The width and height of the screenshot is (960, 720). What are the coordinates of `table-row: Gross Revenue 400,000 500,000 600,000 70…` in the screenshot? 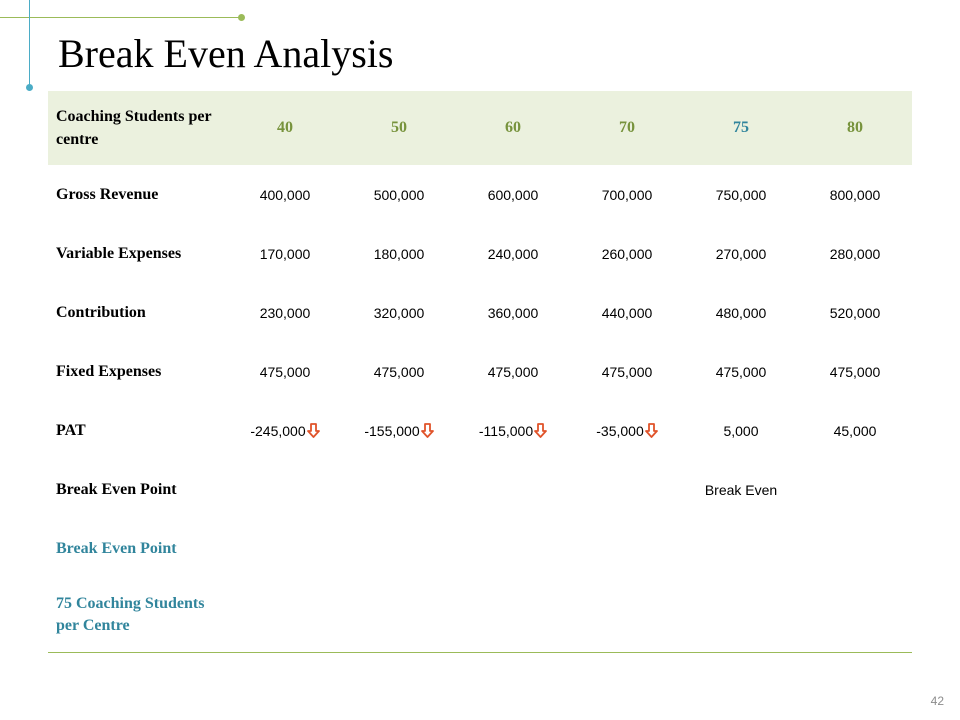 It's located at (480, 194).